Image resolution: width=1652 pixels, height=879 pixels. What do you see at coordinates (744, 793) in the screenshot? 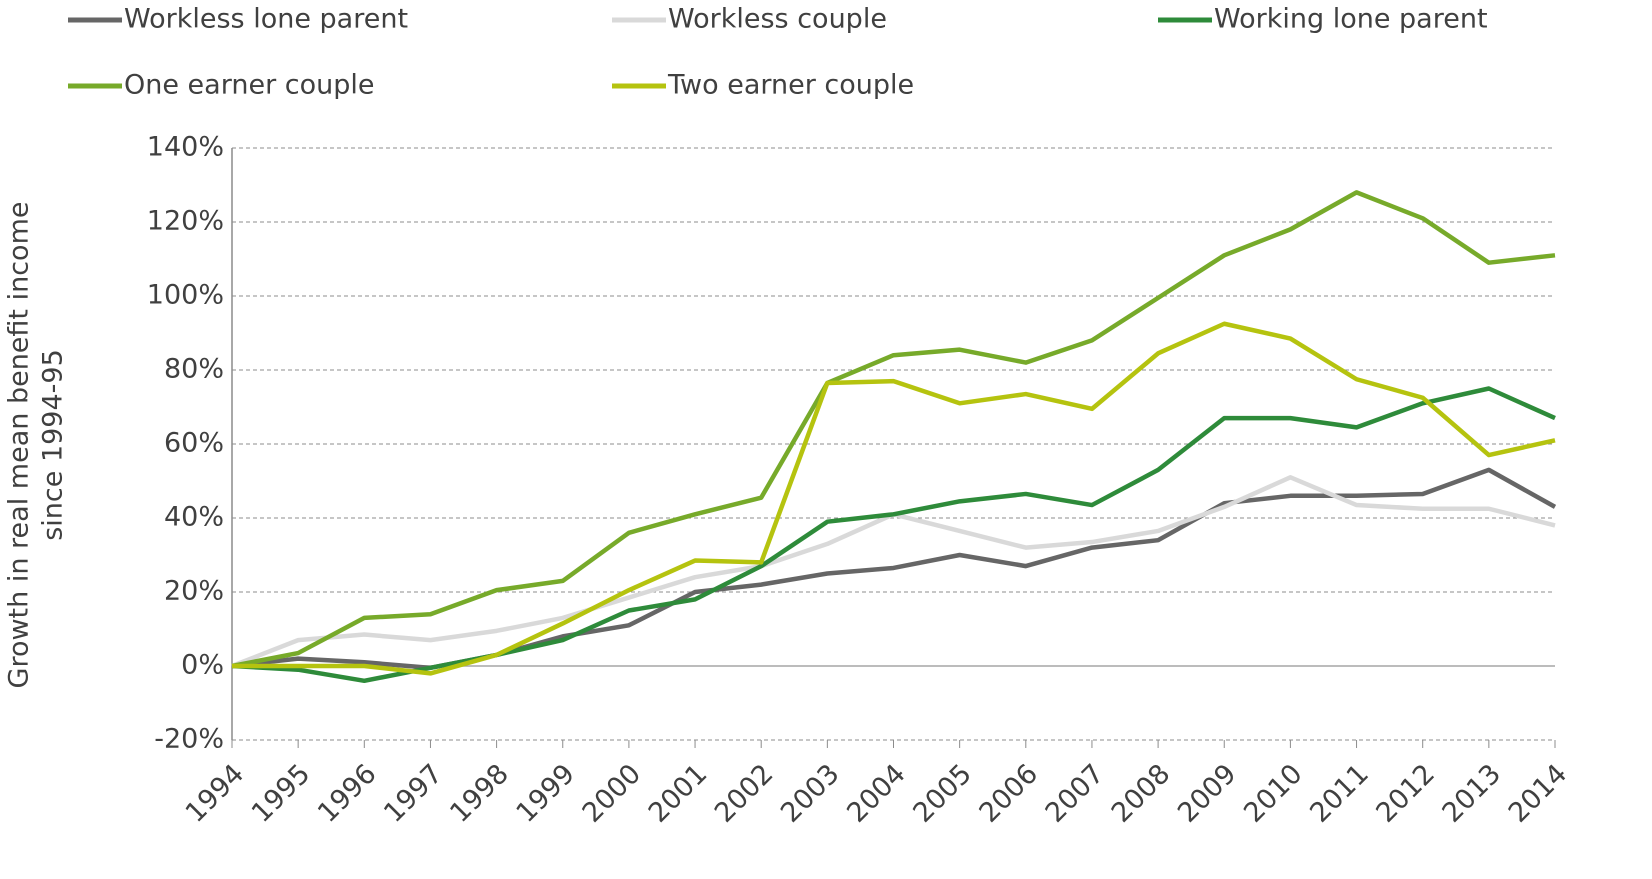
I see `x-tick-label: 2002` at bounding box center [744, 793].